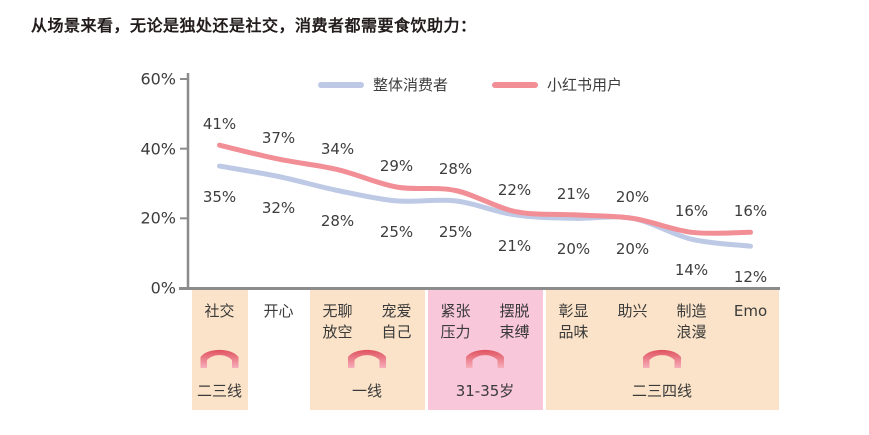 Image resolution: width=869 pixels, height=435 pixels. Describe the element at coordinates (750, 277) in the screenshot. I see `data-point-label: 12%` at that location.